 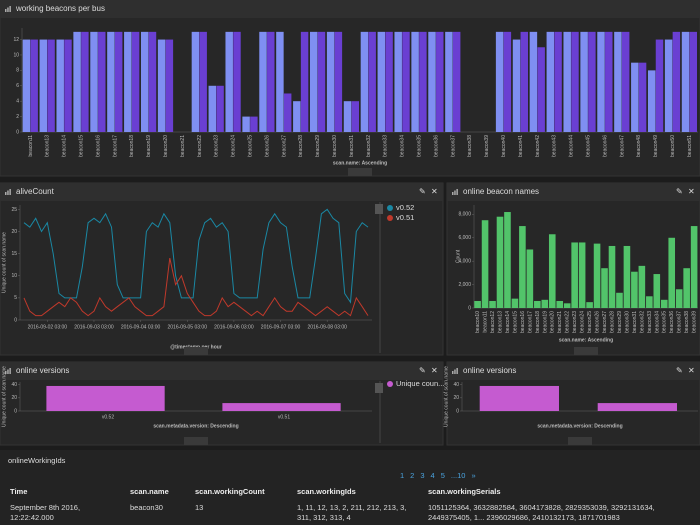 What do you see at coordinates (412, 475) in the screenshot?
I see `page-link: 2` at bounding box center [412, 475].